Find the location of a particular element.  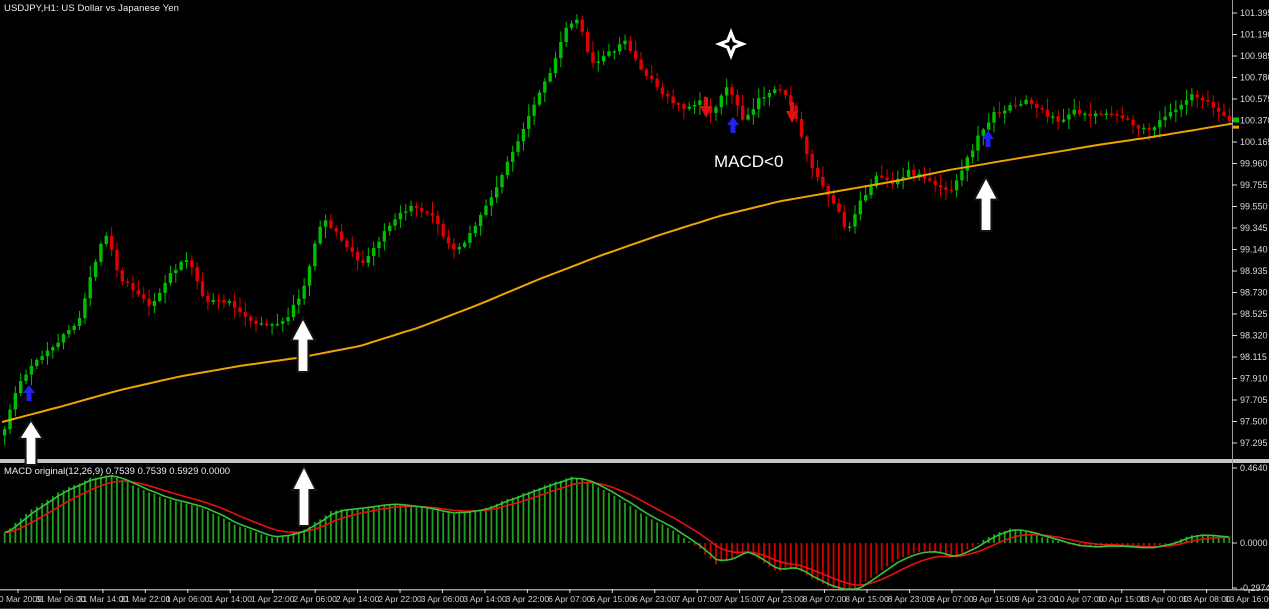

time-axis-label: 9 Apr 07:00 is located at coordinates (952, 599).